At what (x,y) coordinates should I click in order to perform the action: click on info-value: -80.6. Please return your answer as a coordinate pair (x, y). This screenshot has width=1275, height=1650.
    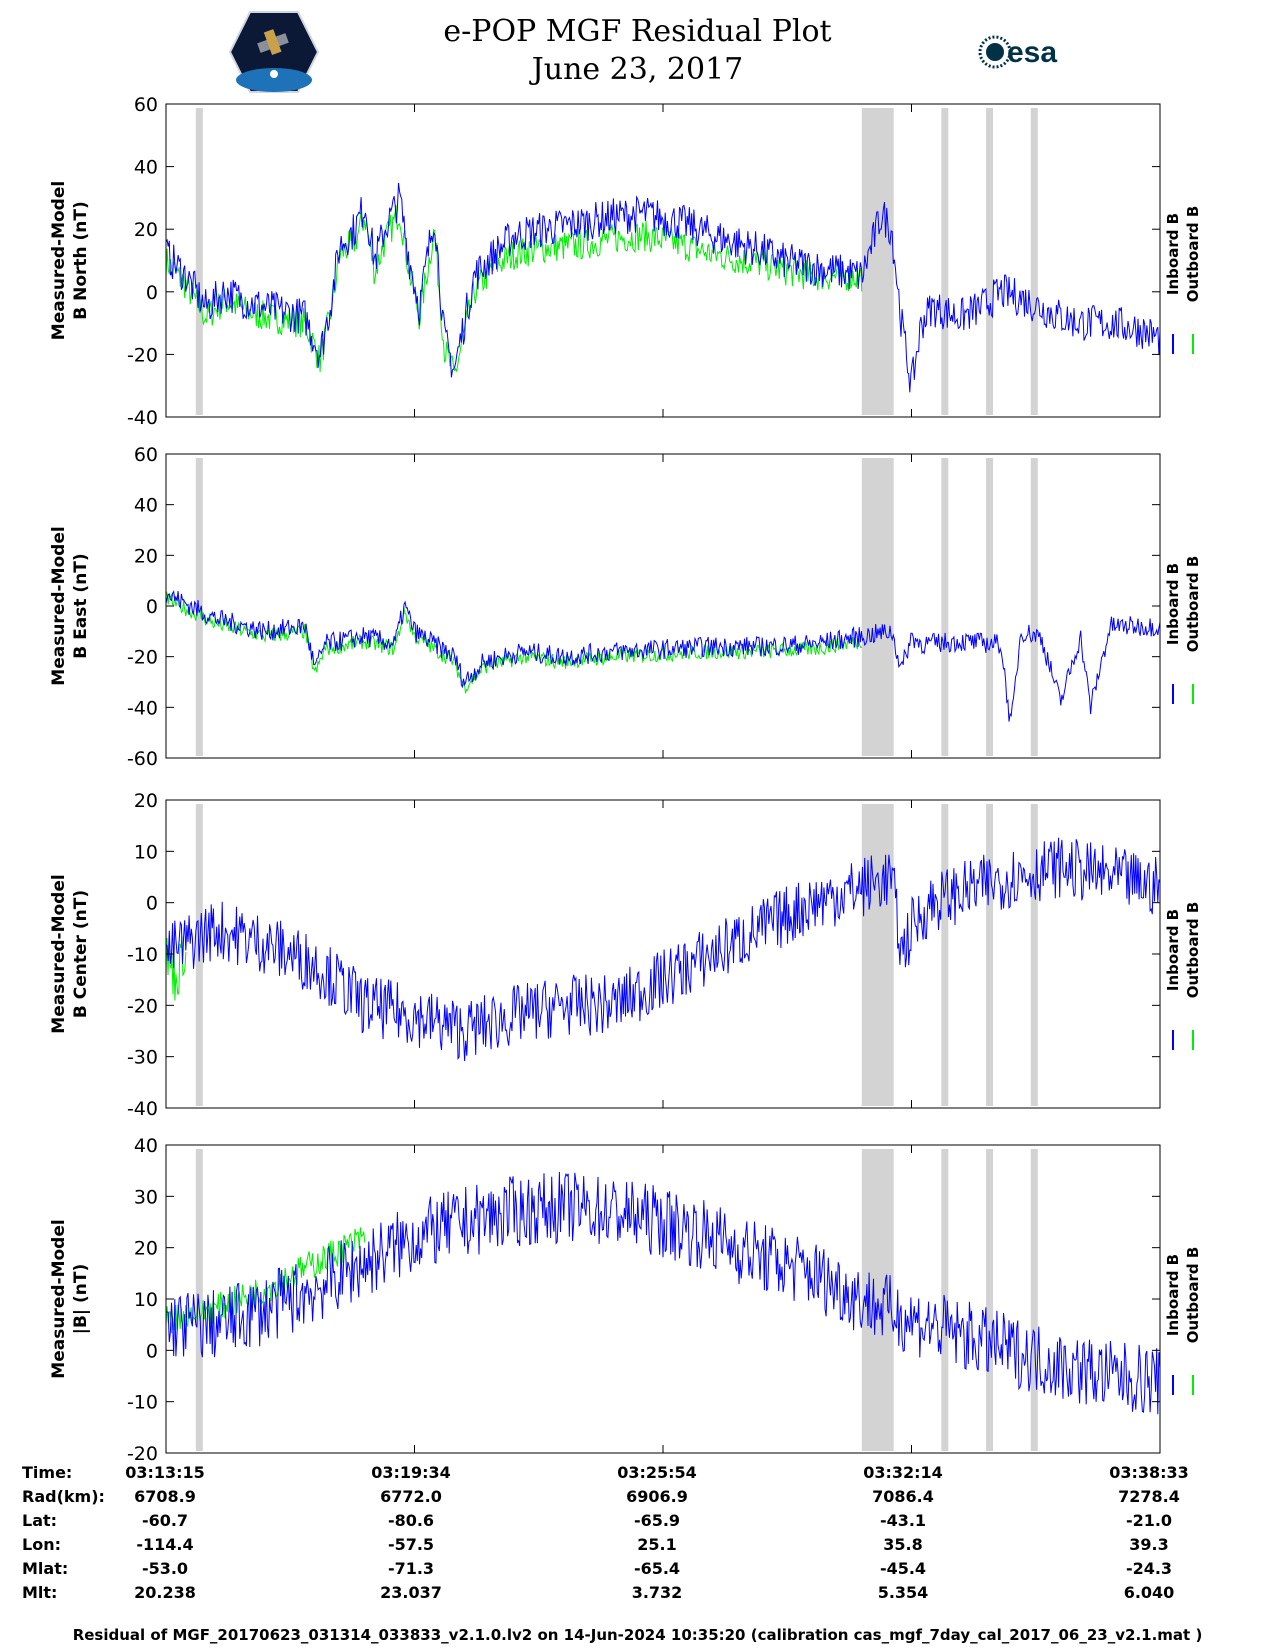
    Looking at the image, I should click on (411, 1520).